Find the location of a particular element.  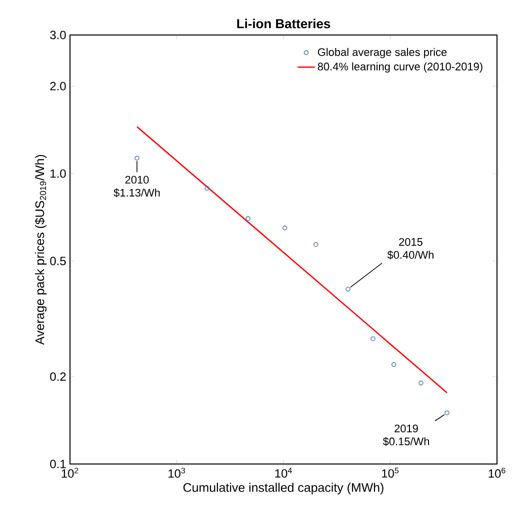

x-axis-title: Cumulative installed capacity (MWh) is located at coordinates (283, 488).